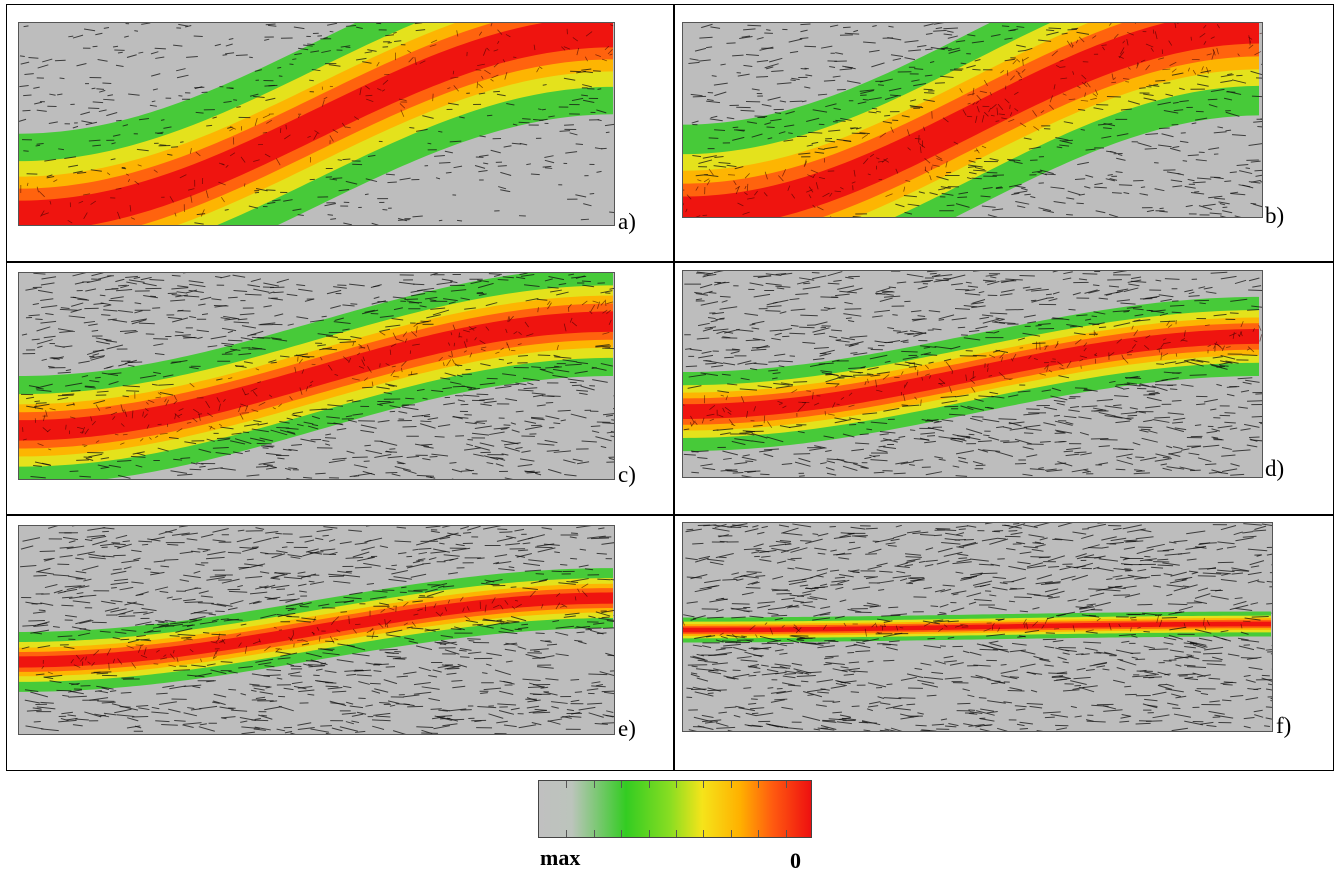 Image resolution: width=1340 pixels, height=880 pixels. I want to click on panel-a, so click(316, 124).